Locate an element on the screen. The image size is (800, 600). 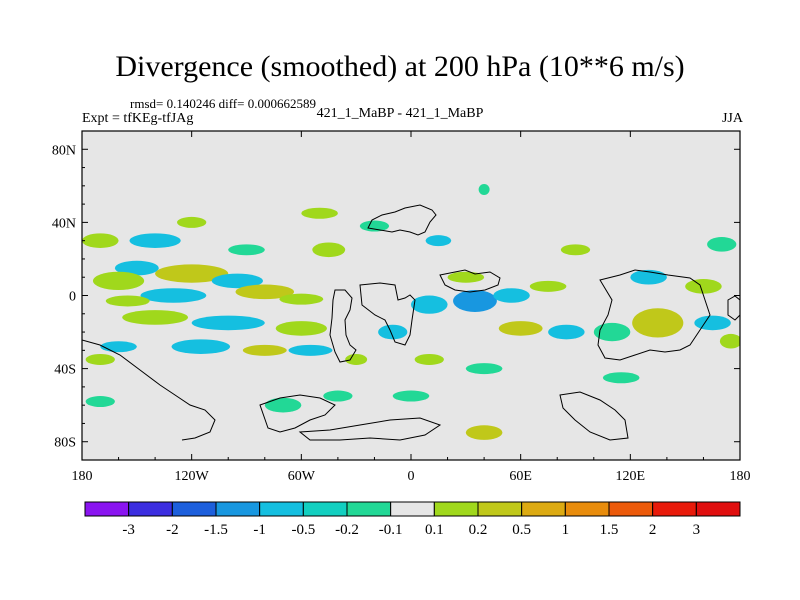
y-tick-label: 0 is located at coordinates (72, 297).